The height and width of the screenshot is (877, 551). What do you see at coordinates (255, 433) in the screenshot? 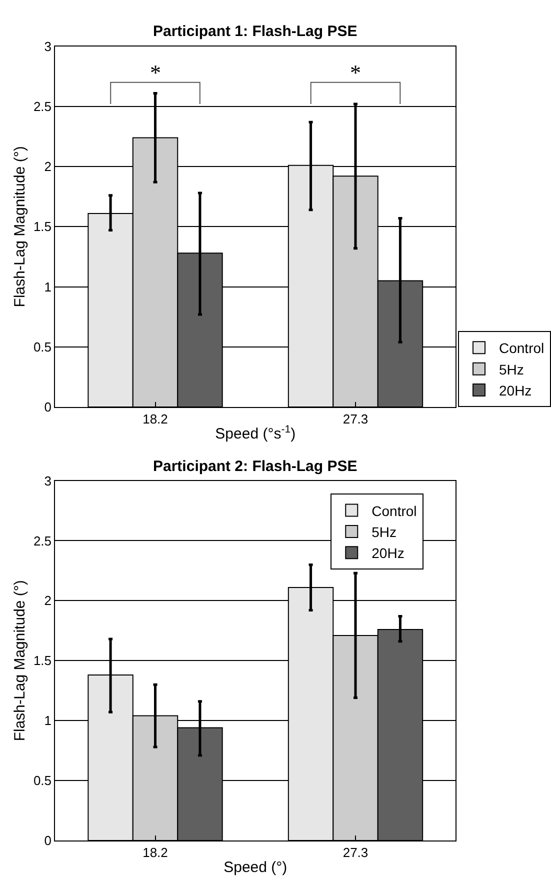
I see `x-axis-title: Speed (°s$^{-1}$)` at bounding box center [255, 433].